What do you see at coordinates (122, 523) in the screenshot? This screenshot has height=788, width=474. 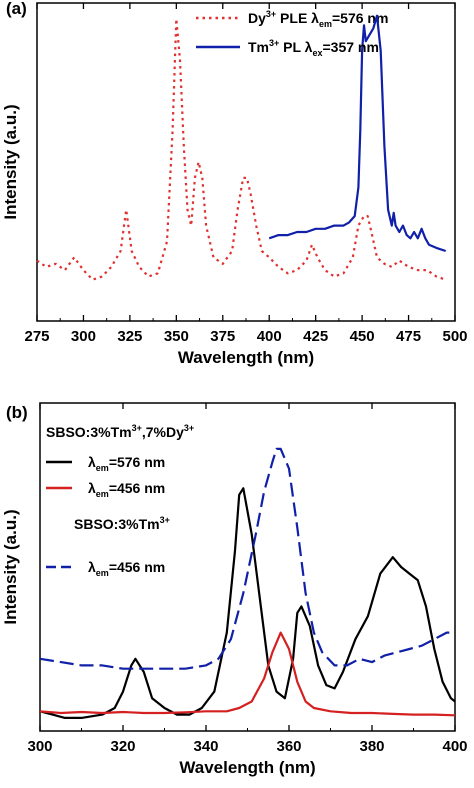 I see `legend-group-title: SBSO:3%Tm3+` at bounding box center [122, 523].